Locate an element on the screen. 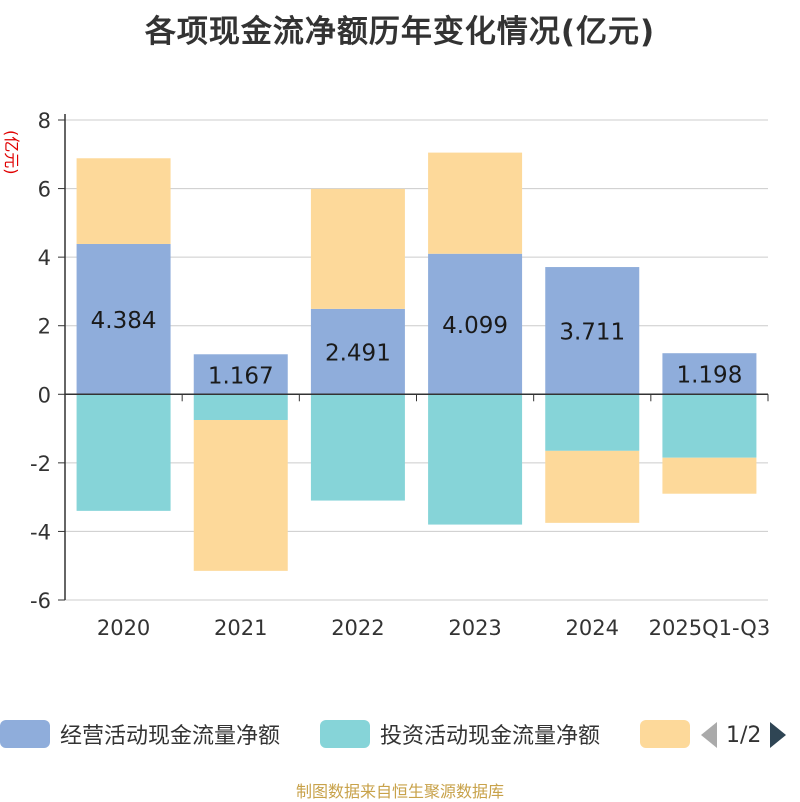 The image size is (800, 802). bar-investing-2025Q1-Q3 is located at coordinates (709, 426).